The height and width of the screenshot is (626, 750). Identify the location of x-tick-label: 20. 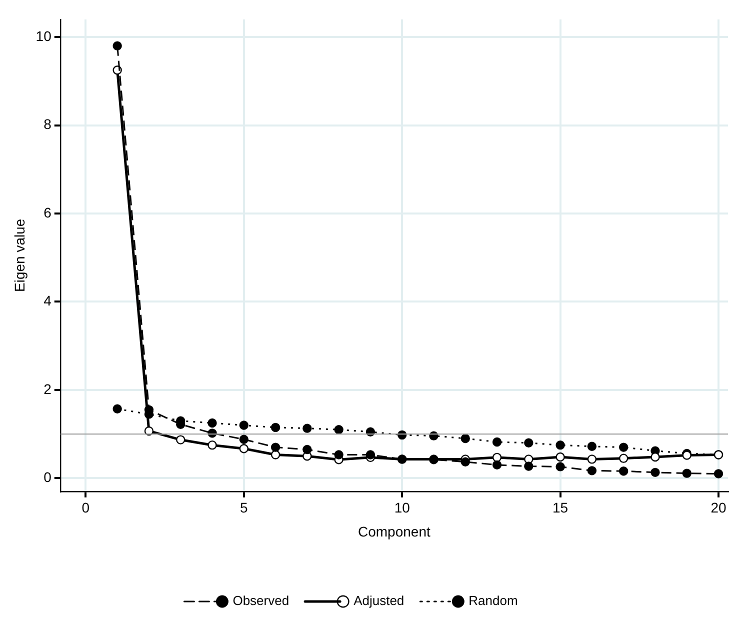
(718, 508).